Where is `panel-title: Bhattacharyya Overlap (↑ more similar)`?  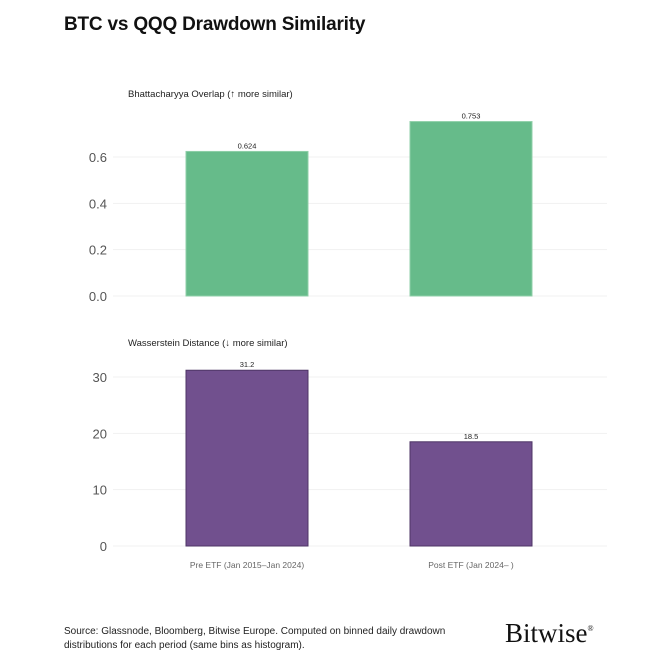
panel-title: Bhattacharyya Overlap (↑ more similar) is located at coordinates (210, 94).